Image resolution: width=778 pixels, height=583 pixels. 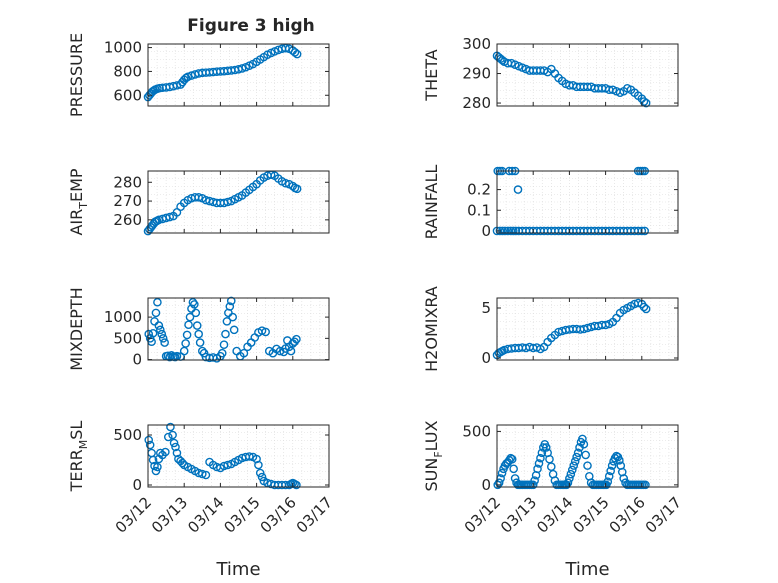 What do you see at coordinates (127, 220) in the screenshot?
I see `y-tick-label: 260` at bounding box center [127, 220].